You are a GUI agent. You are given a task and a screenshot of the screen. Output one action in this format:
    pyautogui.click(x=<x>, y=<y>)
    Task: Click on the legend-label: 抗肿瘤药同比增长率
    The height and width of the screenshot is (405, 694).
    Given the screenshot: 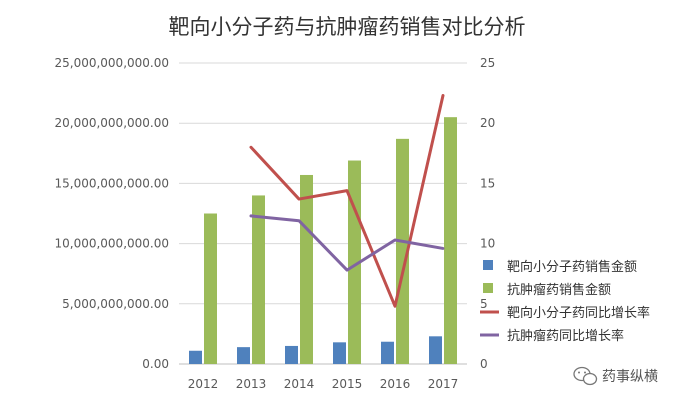 What is the action you would take?
    pyautogui.click(x=565, y=336)
    